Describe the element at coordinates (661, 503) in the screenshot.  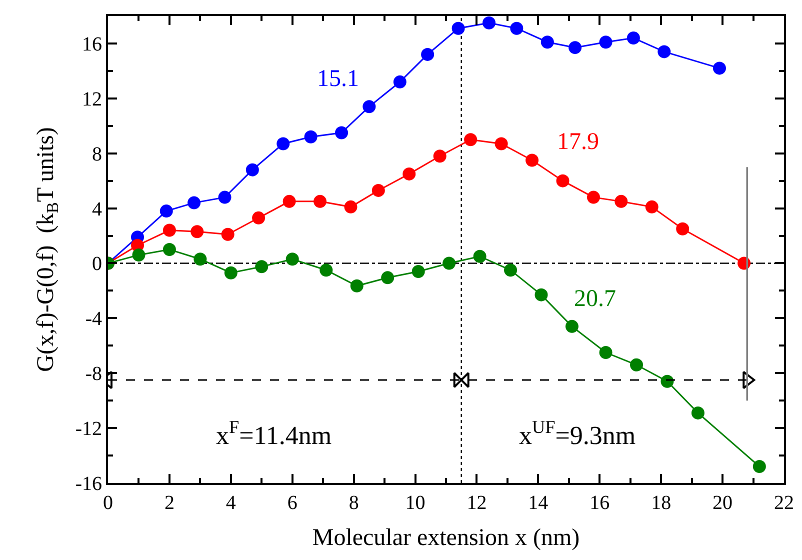
I see `x-tick-label: 18` at that location.